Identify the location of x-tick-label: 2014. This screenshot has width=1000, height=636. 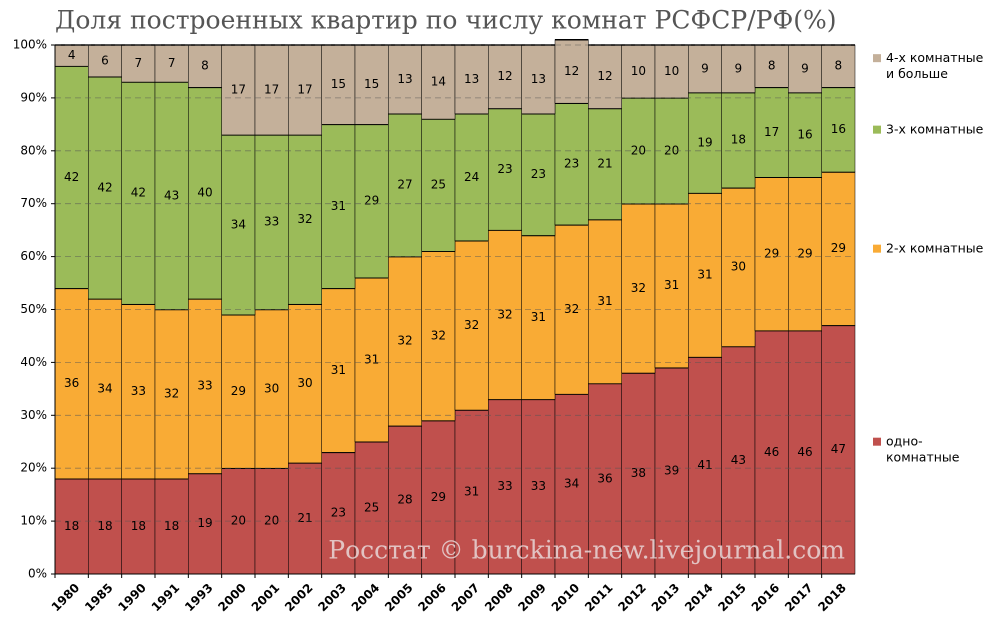
(699, 598).